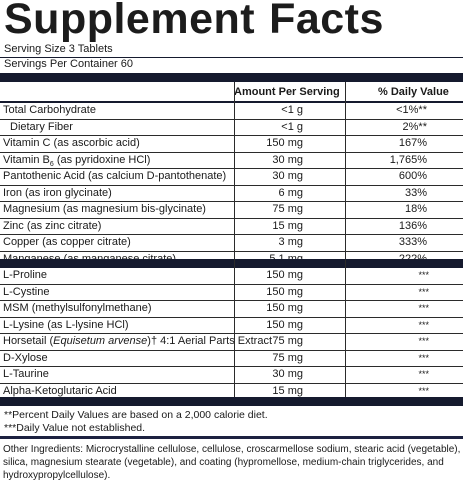 The height and width of the screenshot is (482, 466). What do you see at coordinates (77, 308) in the screenshot?
I see `row-name: MSM (methylsulfonylmethane)` at bounding box center [77, 308].